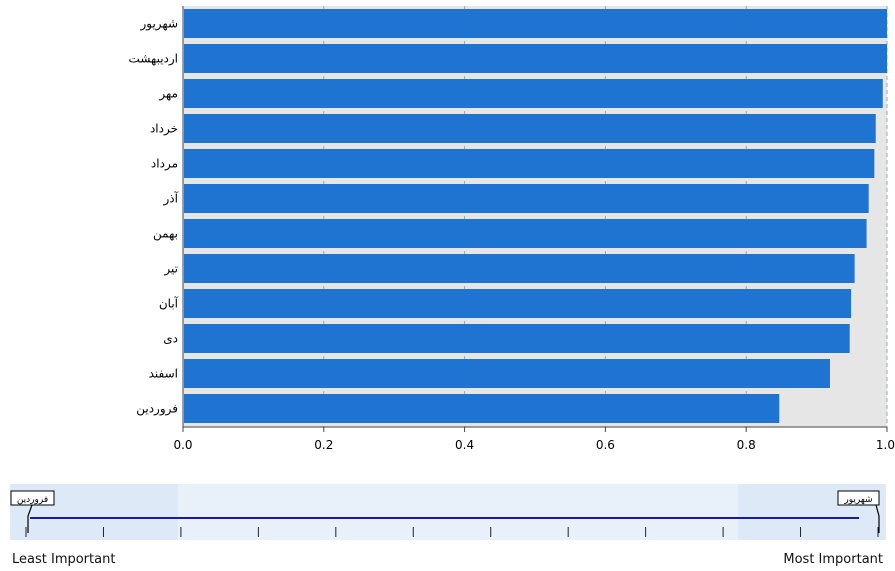 The height and width of the screenshot is (571, 895). What do you see at coordinates (885, 445) in the screenshot?
I see `x-tick-label: 1.0` at bounding box center [885, 445].